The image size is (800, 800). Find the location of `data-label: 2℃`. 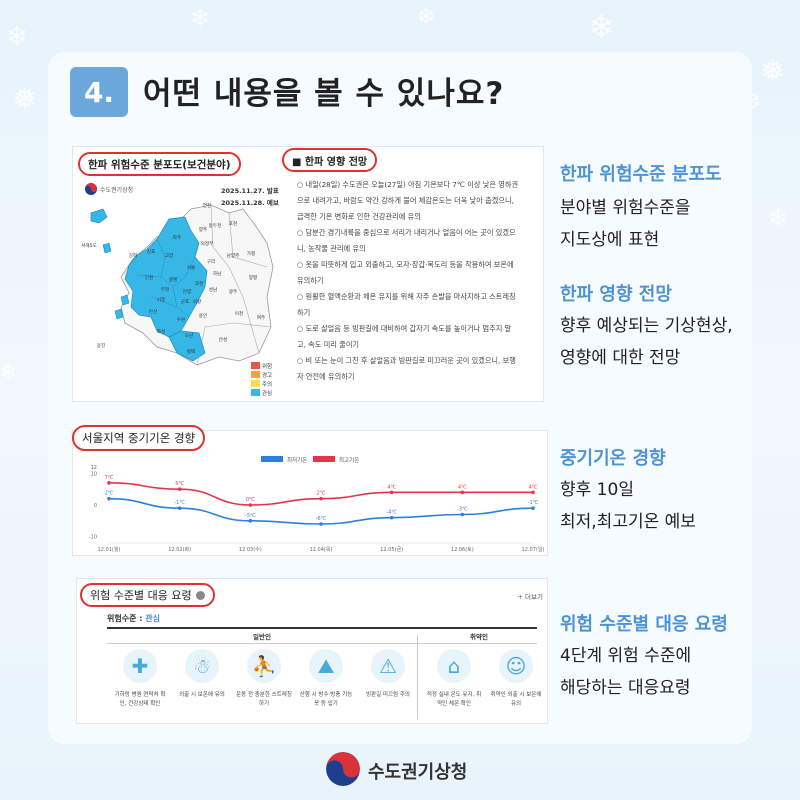

data-label: 2℃ is located at coordinates (109, 494).